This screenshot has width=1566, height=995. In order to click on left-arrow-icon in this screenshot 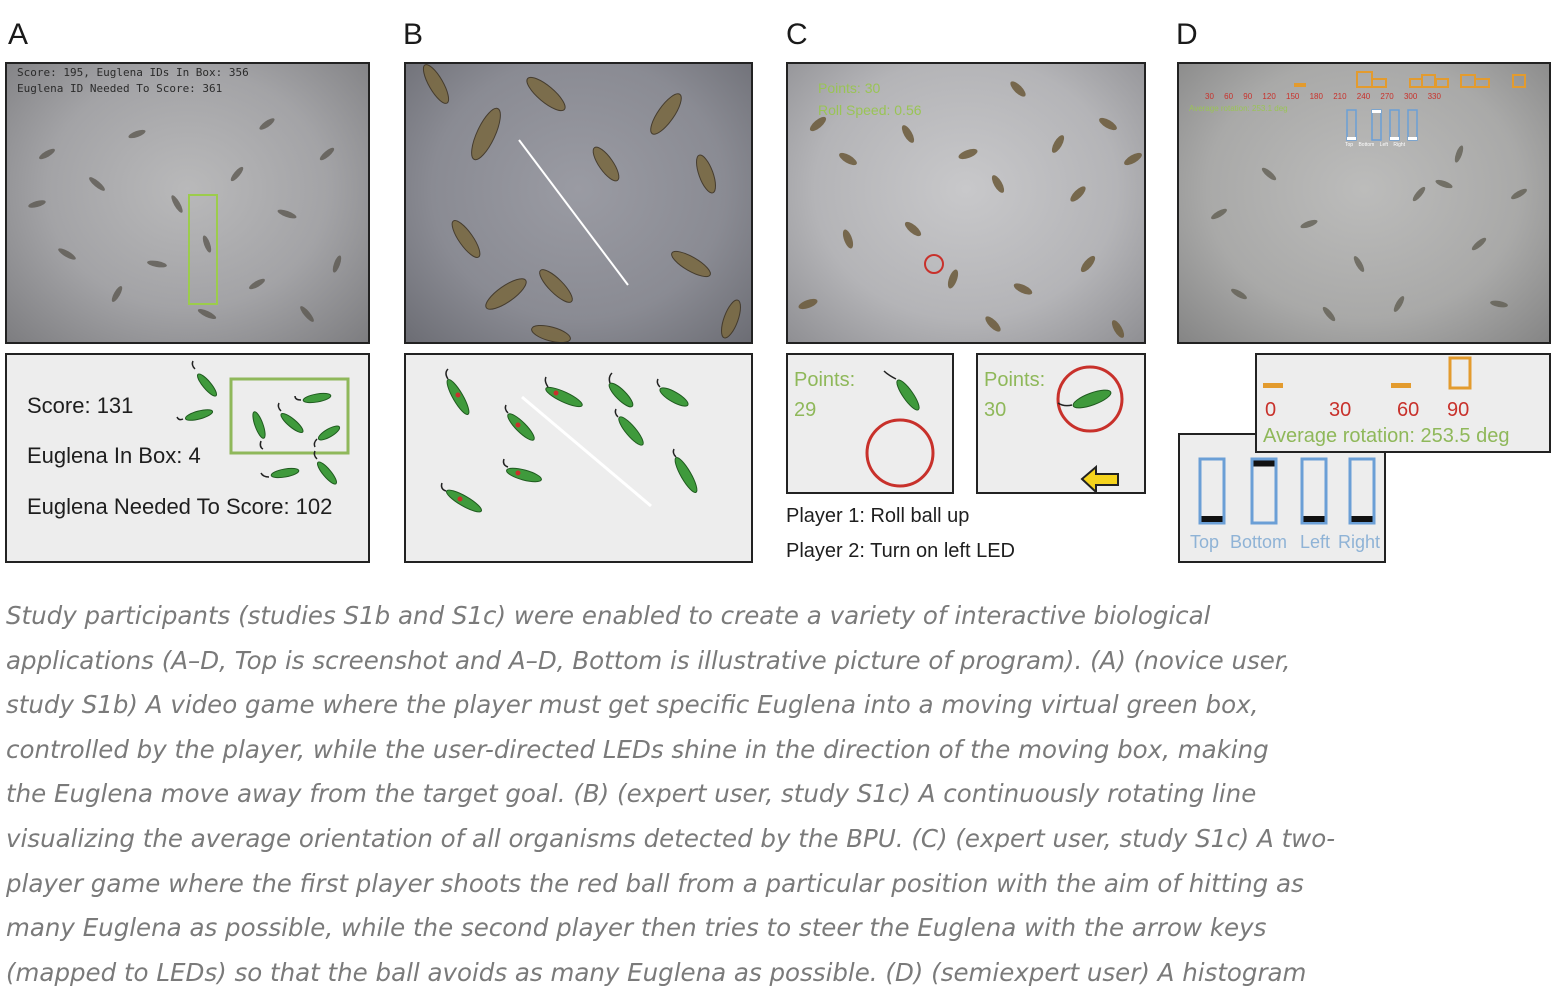, I will do `click(1099, 478)`.